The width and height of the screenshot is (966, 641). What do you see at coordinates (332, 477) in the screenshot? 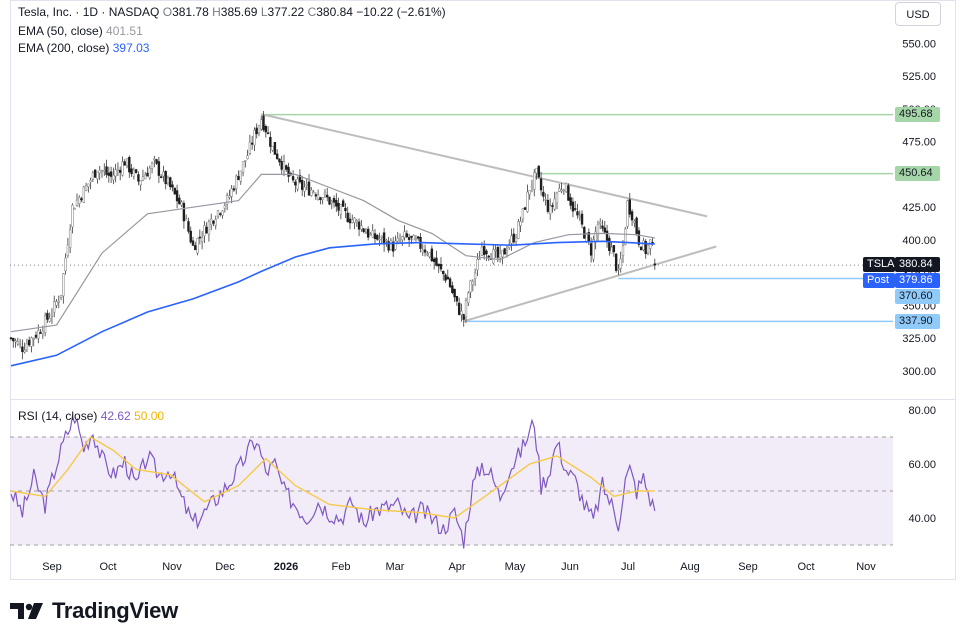
I see `rsi-ma-line` at bounding box center [332, 477].